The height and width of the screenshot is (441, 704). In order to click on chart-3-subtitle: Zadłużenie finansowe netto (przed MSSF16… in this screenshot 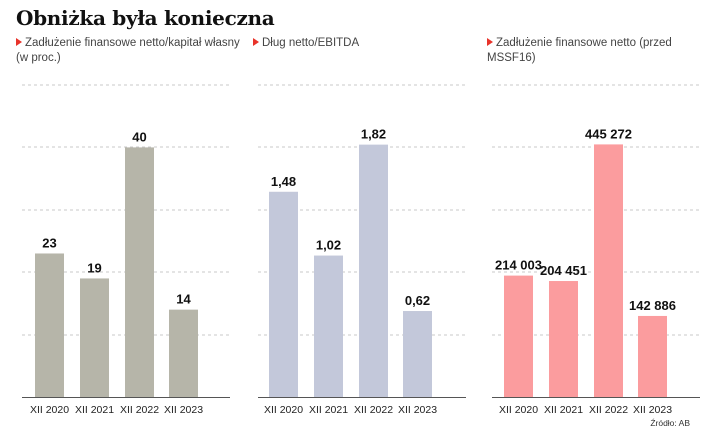, I will do `click(595, 51)`.